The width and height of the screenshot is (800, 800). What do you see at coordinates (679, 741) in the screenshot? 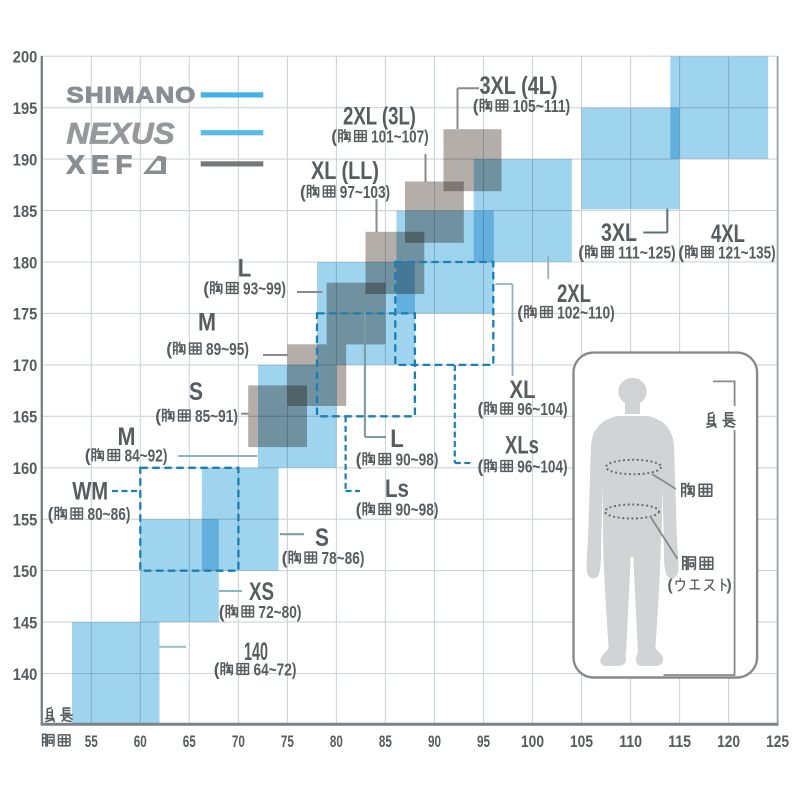
I see `svg-text: 115` at bounding box center [679, 741].